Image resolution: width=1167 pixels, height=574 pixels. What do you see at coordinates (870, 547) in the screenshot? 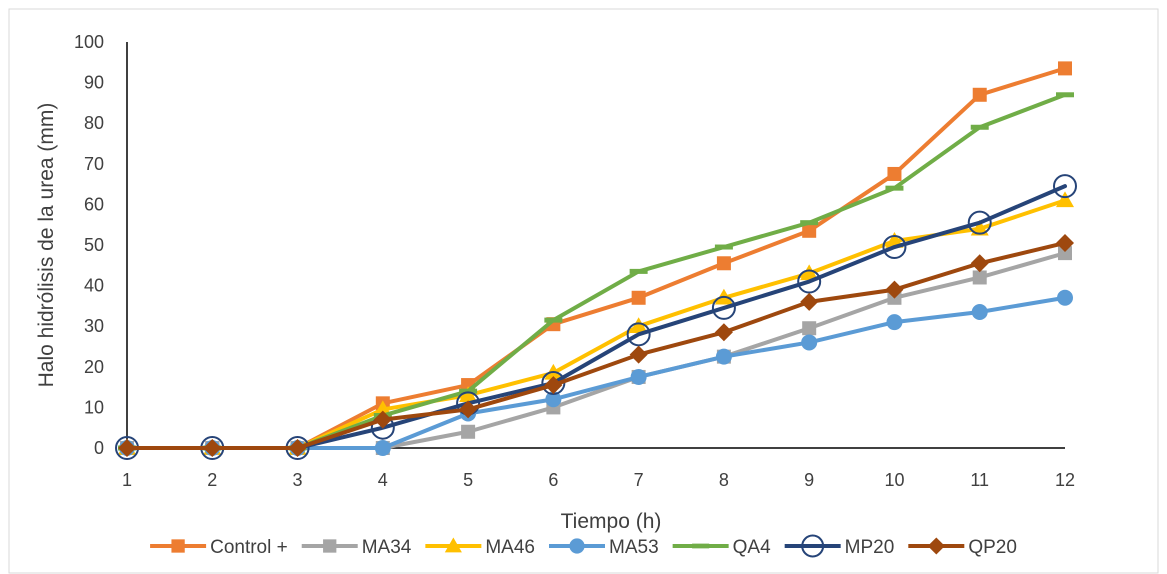
I see `legend-label: MP20` at bounding box center [870, 547].